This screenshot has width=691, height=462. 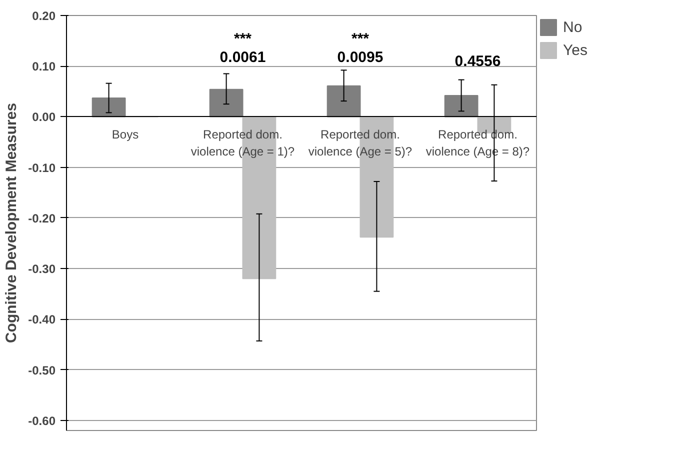 I want to click on legend-label: Yes, so click(x=575, y=50).